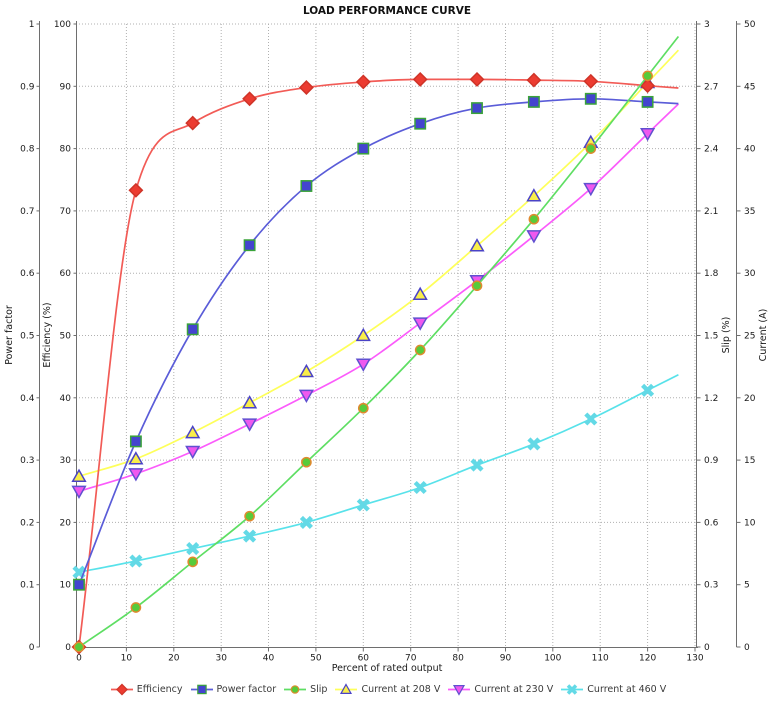 Image resolution: width=776 pixels, height=710 pixels. Describe the element at coordinates (62, 25) in the screenshot. I see `tick-label-efficiency: 100` at that location.